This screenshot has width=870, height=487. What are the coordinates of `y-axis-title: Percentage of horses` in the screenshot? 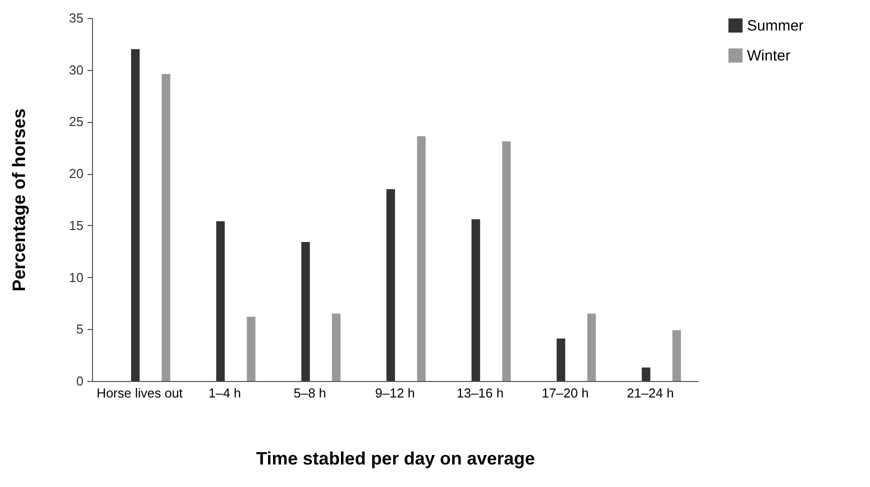 It's located at (19, 200).